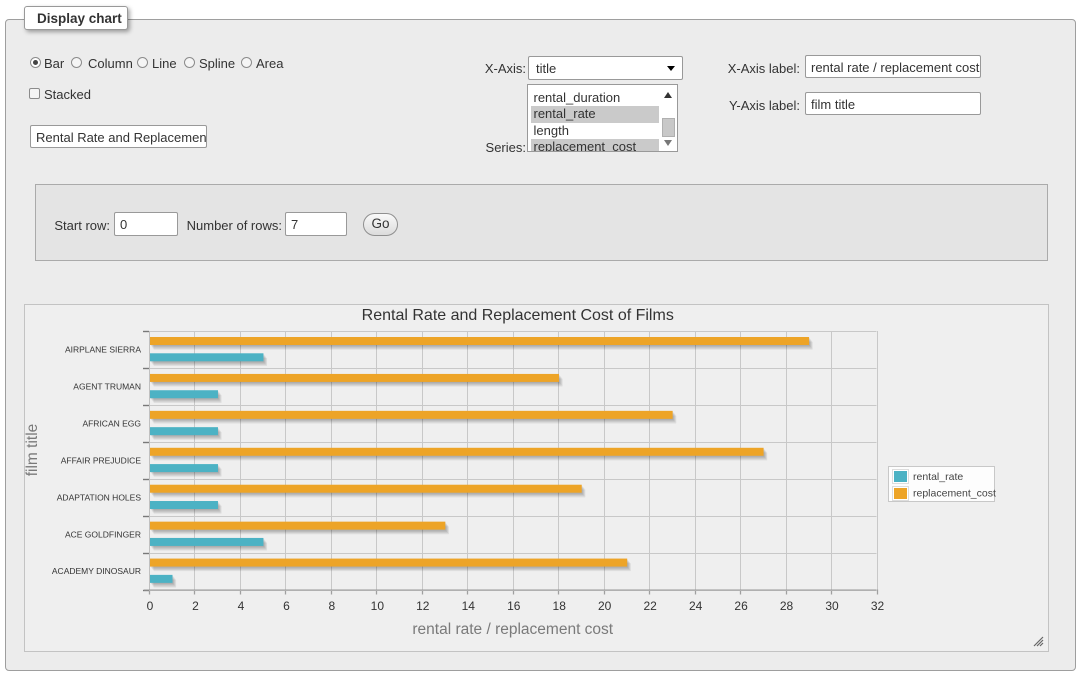 This screenshot has height=681, width=1081. What do you see at coordinates (107, 387) in the screenshot?
I see `svg-text: AGENT TRUMAN` at bounding box center [107, 387].